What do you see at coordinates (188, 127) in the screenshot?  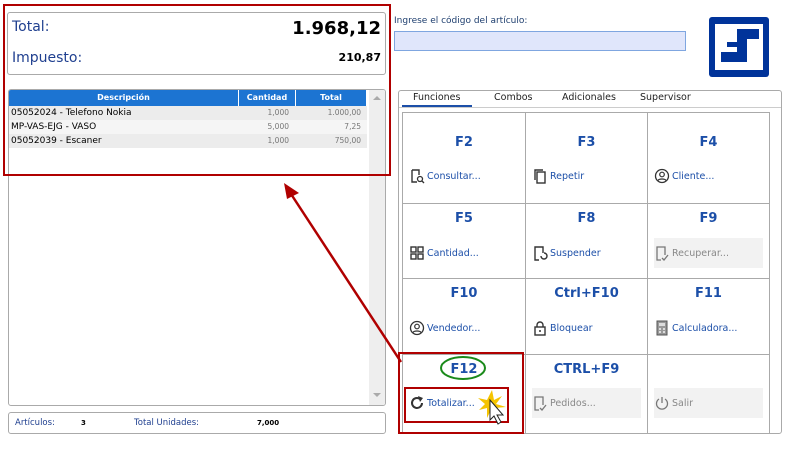 I see `table-row: MP-VAS-EJG - VASO 5,000 7,25` at bounding box center [188, 127].